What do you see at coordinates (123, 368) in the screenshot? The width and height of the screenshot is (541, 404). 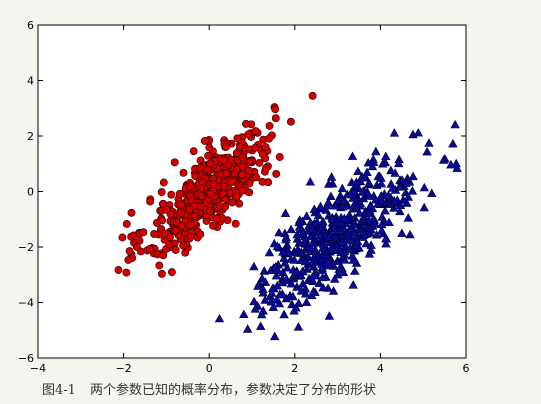 I see `x-tick-label: −2` at bounding box center [123, 368].